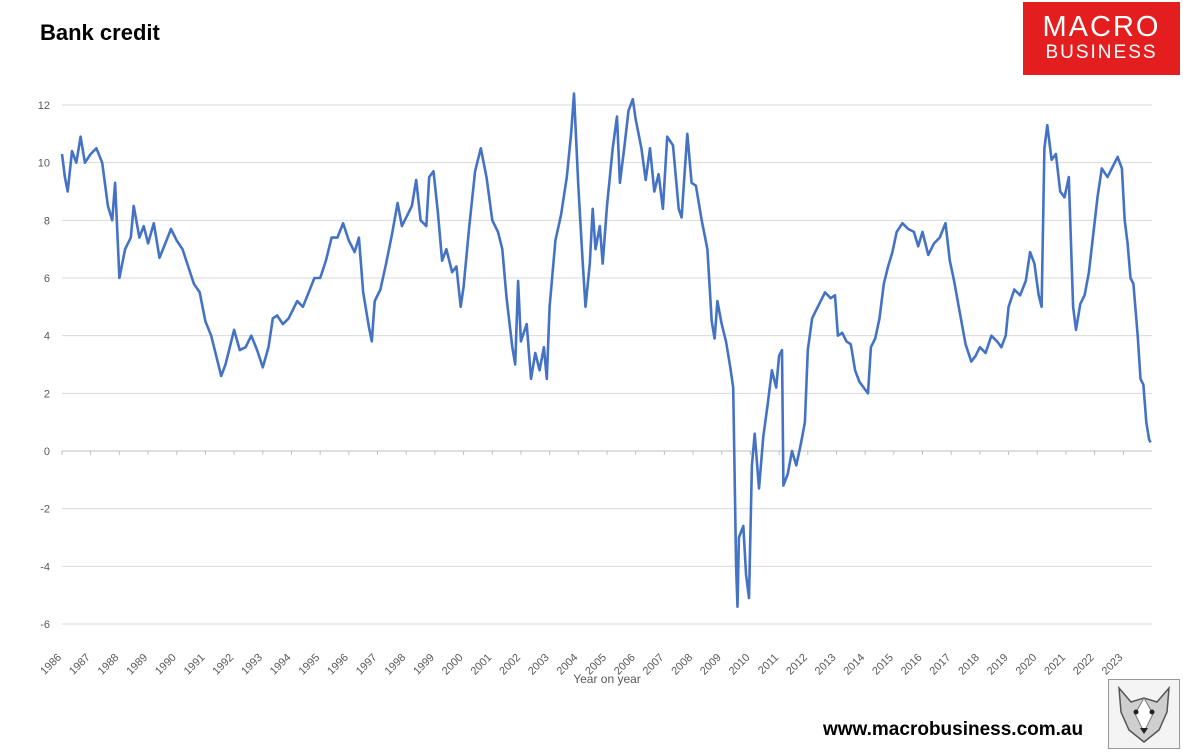 Image resolution: width=1183 pixels, height=753 pixels. What do you see at coordinates (47, 279) in the screenshot?
I see `y-tick-label: 6` at bounding box center [47, 279].